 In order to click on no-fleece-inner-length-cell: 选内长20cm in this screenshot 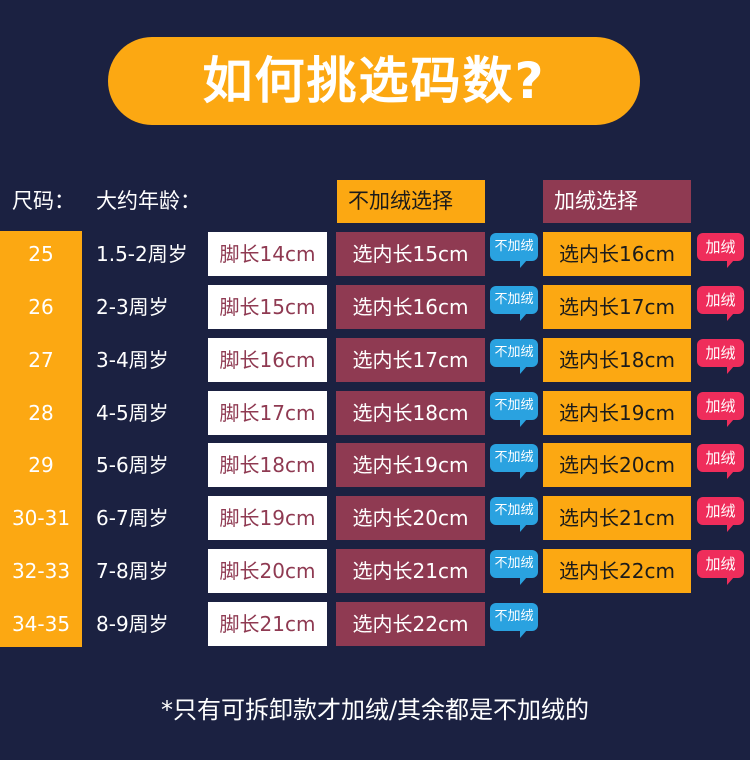, I will do `click(410, 518)`.